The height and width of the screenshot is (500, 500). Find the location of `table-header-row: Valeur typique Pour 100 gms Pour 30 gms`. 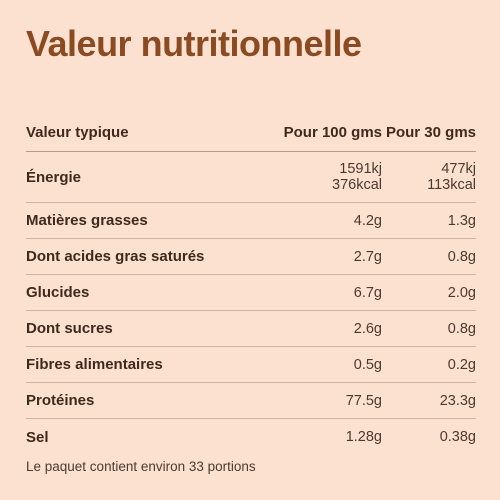

table-header-row: Valeur typique Pour 100 gms Pour 30 gms is located at coordinates (251, 133).